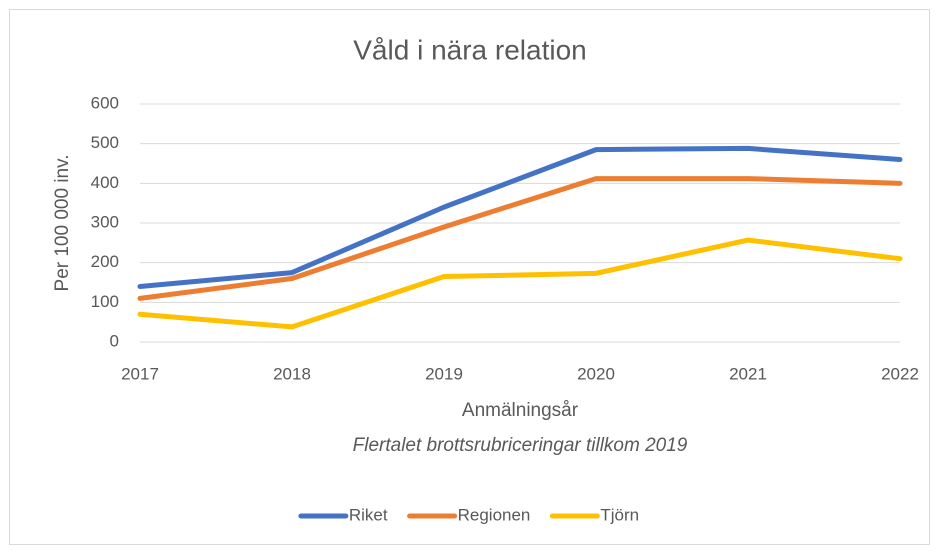 This screenshot has height=556, width=940. Describe the element at coordinates (494, 514) in the screenshot. I see `legend-label: Regionen` at that location.